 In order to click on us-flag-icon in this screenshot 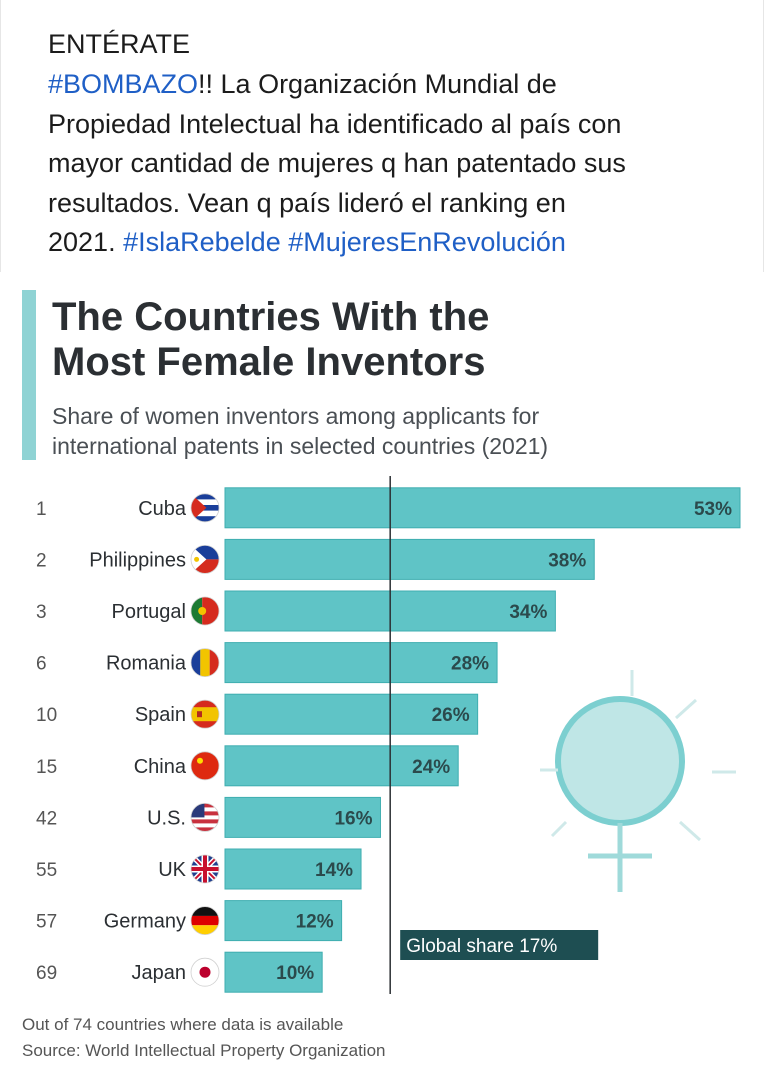, I will do `click(205, 817)`.